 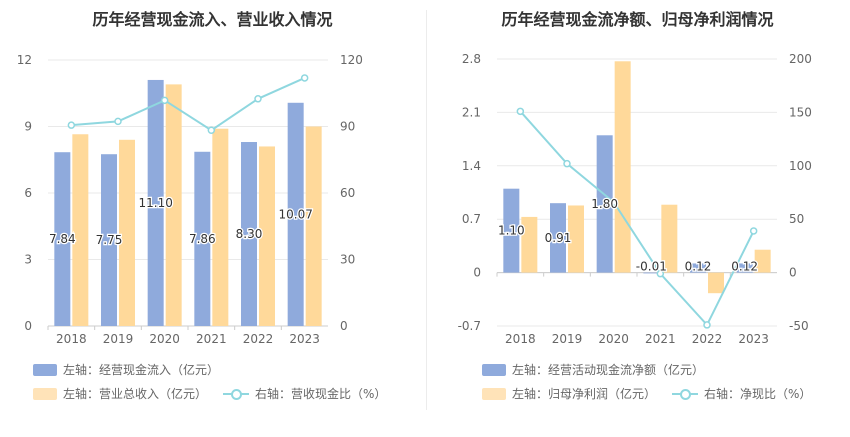 What do you see at coordinates (426, 210) in the screenshot?
I see `panel-divider` at bounding box center [426, 210].